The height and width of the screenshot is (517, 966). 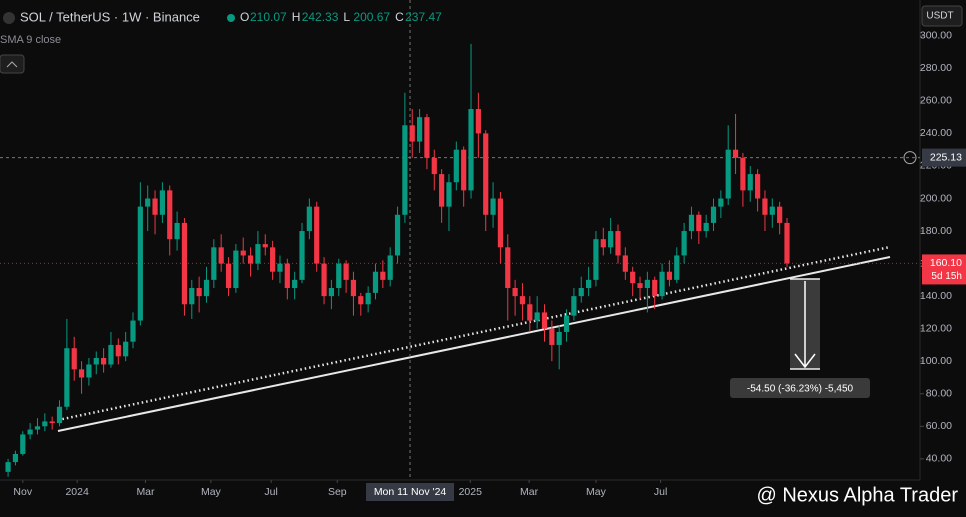 What do you see at coordinates (910, 158) in the screenshot?
I see `crosshair-plus` at bounding box center [910, 158].